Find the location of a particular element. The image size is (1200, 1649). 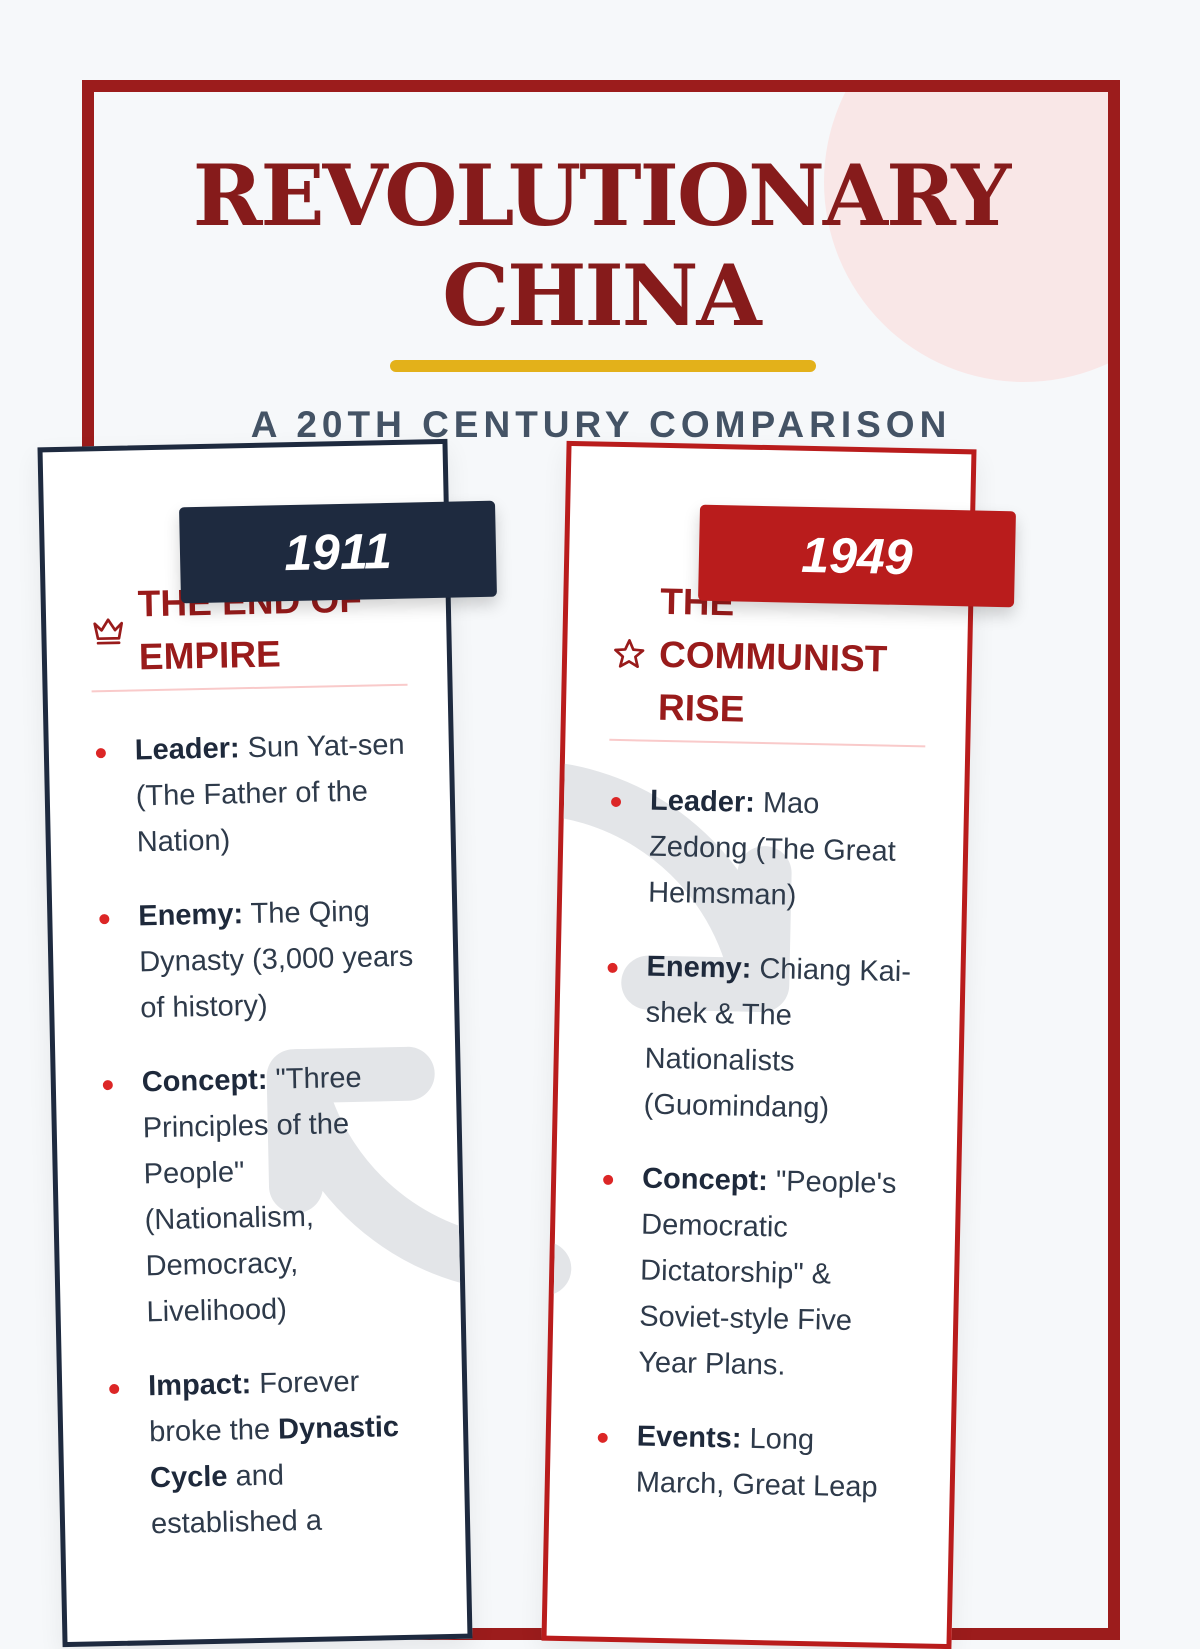

title-underline is located at coordinates (603, 366).